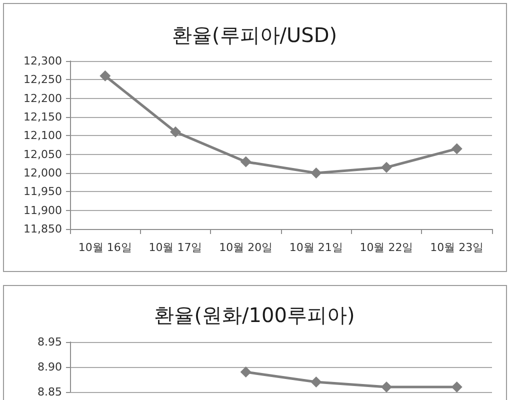 The height and width of the screenshot is (400, 511). Describe the element at coordinates (43, 117) in the screenshot. I see `y-tick-label: 12,150` at that location.